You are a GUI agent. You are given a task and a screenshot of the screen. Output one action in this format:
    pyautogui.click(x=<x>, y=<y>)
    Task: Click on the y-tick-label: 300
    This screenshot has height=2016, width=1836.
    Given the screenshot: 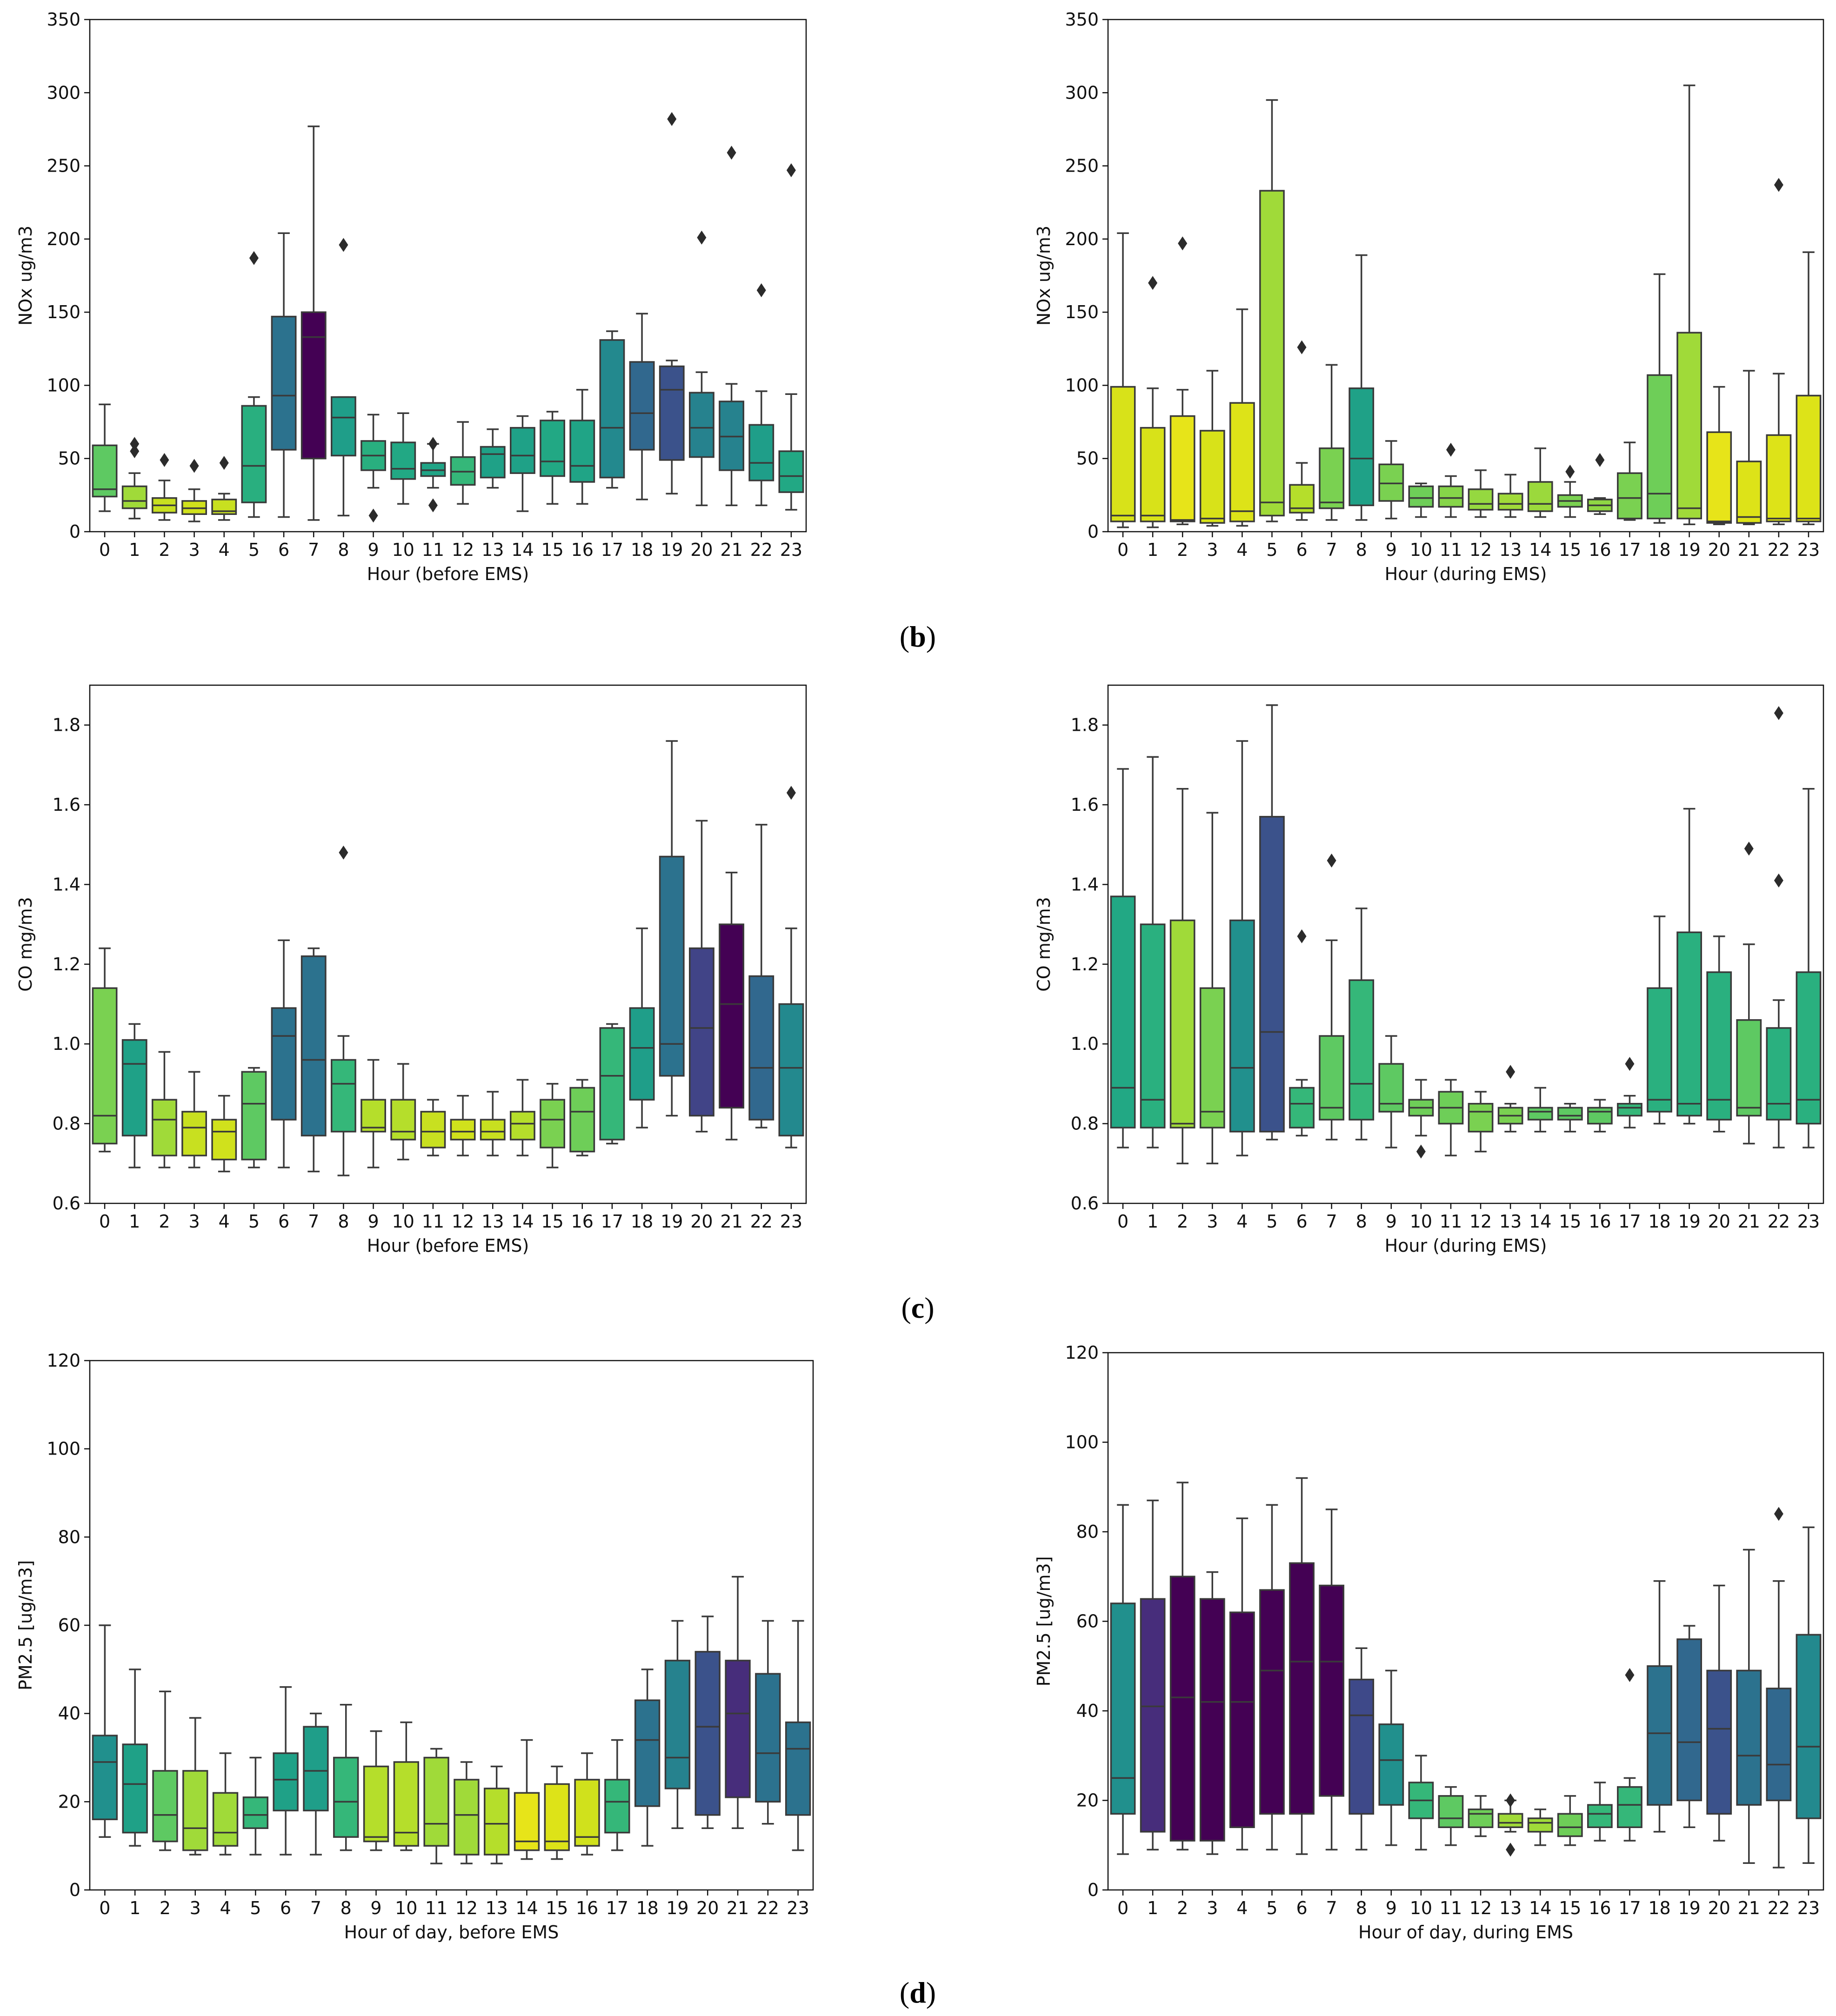 What is the action you would take?
    pyautogui.click(x=1082, y=92)
    